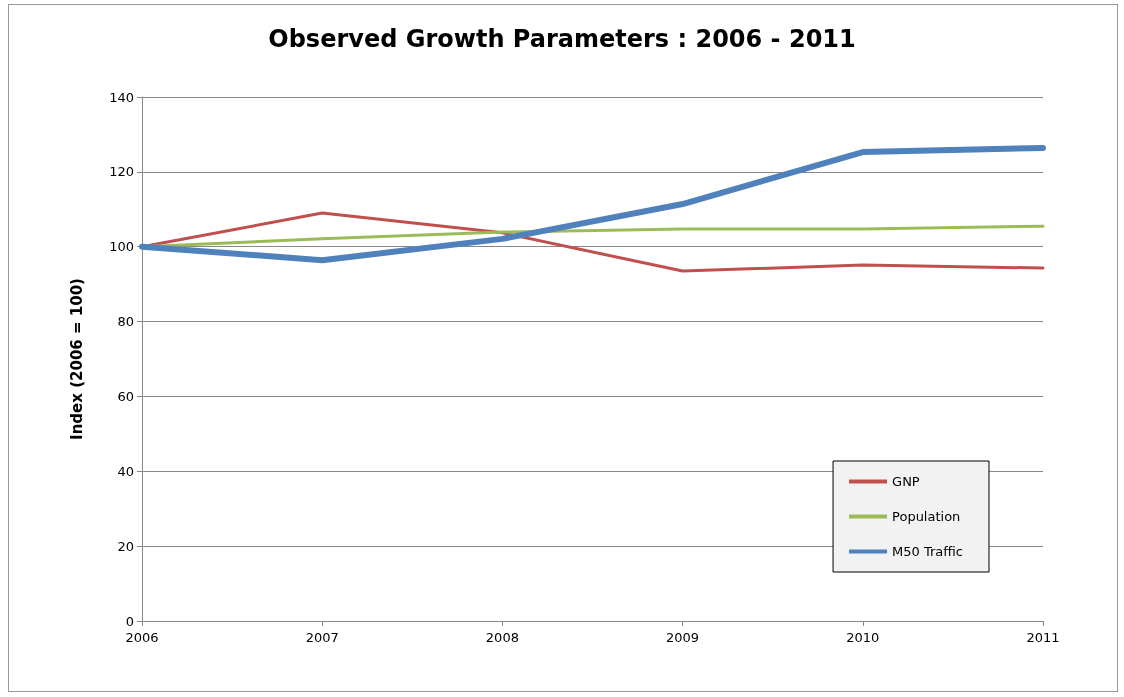 Image resolution: width=1124 pixels, height=697 pixels. What do you see at coordinates (863, 637) in the screenshot?
I see `x-tick-label: 2010` at bounding box center [863, 637].